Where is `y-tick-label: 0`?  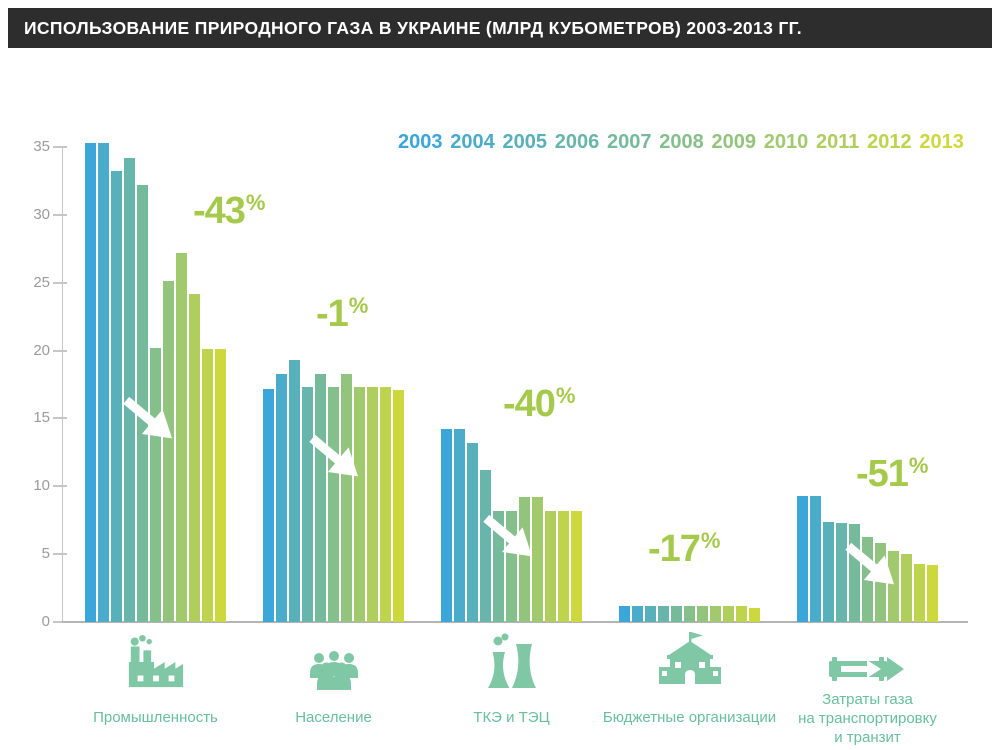 y-tick-label: 0 is located at coordinates (45, 621).